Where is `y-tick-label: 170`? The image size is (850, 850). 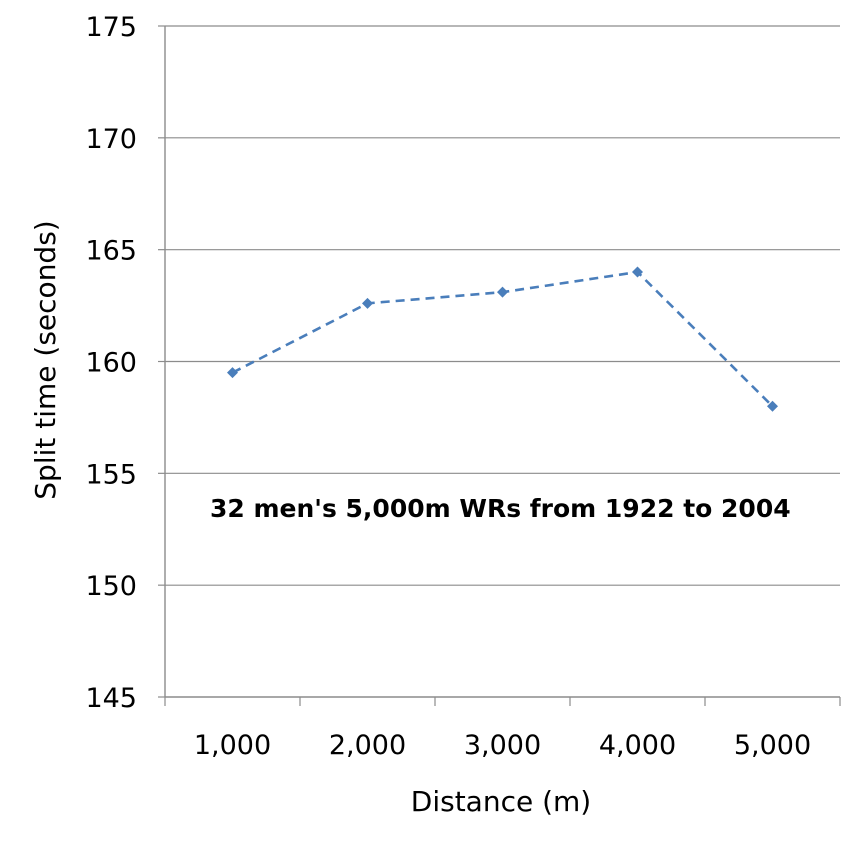 y-tick-label: 170 is located at coordinates (111, 139).